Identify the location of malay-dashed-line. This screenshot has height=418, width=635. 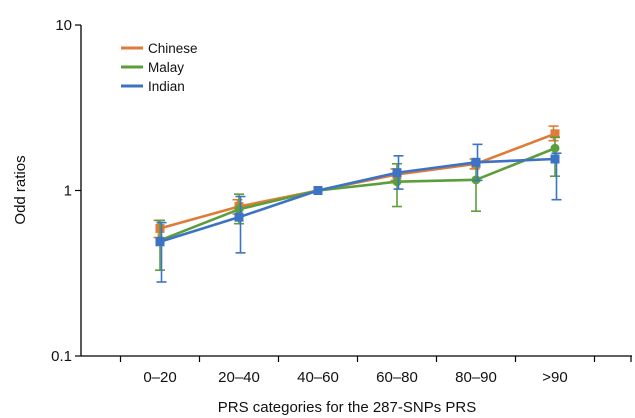
(357, 194).